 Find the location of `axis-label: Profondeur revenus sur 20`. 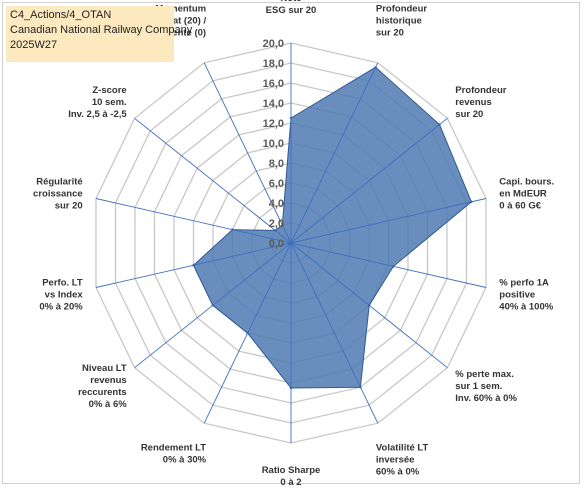

axis-label: Profondeur revenus sur 20 is located at coordinates (480, 102).